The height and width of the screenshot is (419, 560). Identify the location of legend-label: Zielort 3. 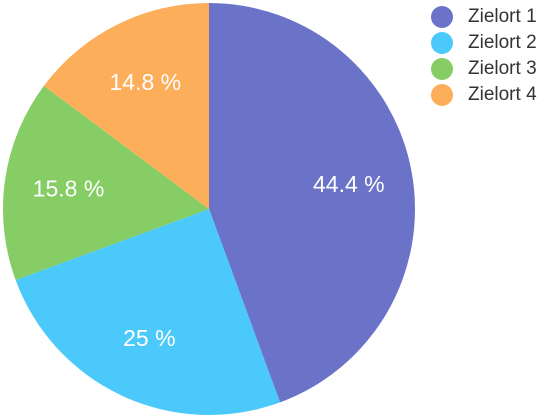
(502, 68).